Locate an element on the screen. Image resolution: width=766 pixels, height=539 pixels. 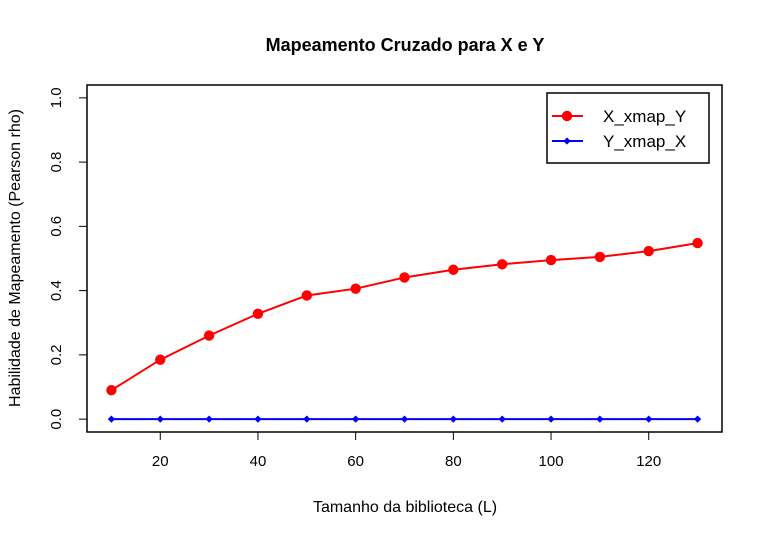
x-axis-label: Tamanho da biblioteca (L) is located at coordinates (405, 507).